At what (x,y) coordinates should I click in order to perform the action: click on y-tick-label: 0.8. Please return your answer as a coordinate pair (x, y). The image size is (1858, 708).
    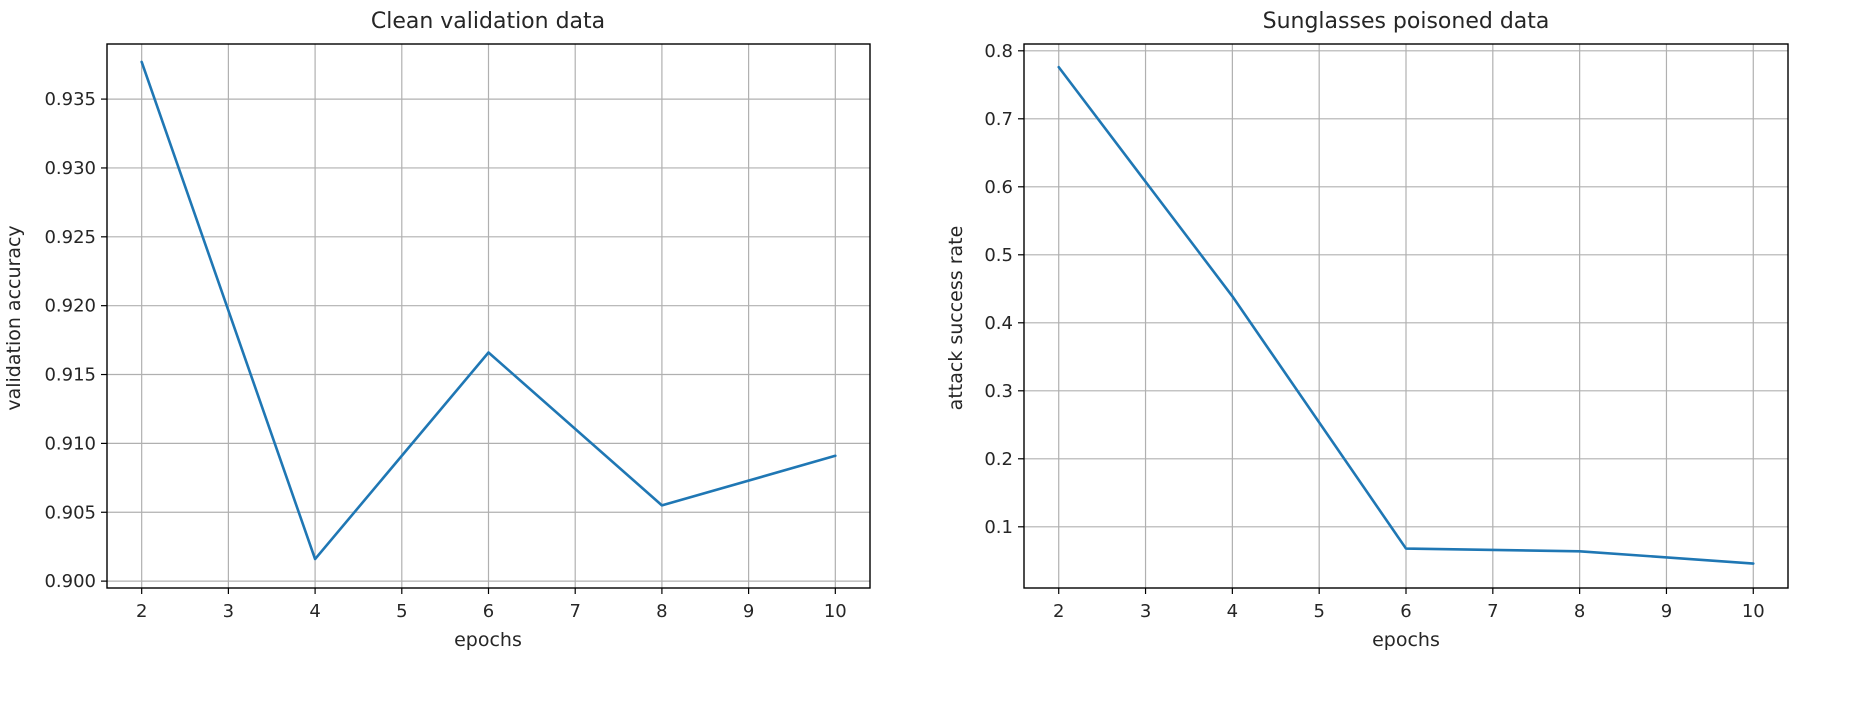
    Looking at the image, I should click on (998, 51).